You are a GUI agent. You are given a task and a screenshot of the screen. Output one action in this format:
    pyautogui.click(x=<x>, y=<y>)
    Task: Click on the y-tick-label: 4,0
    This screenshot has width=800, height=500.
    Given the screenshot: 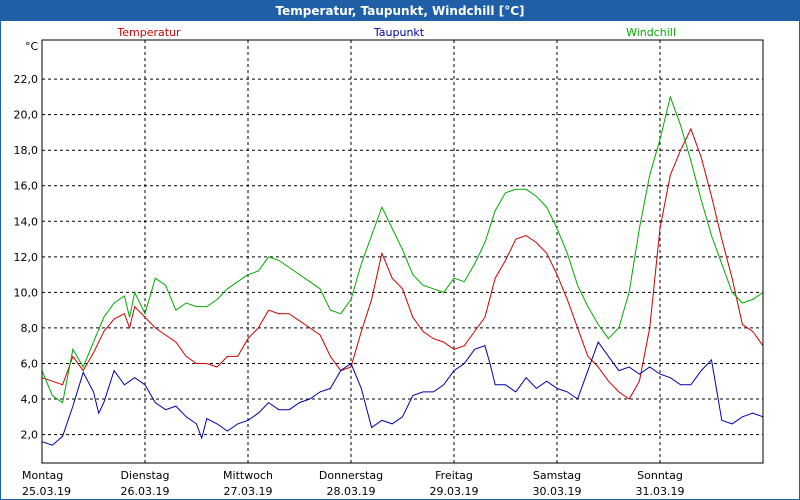 What is the action you would take?
    pyautogui.click(x=30, y=399)
    